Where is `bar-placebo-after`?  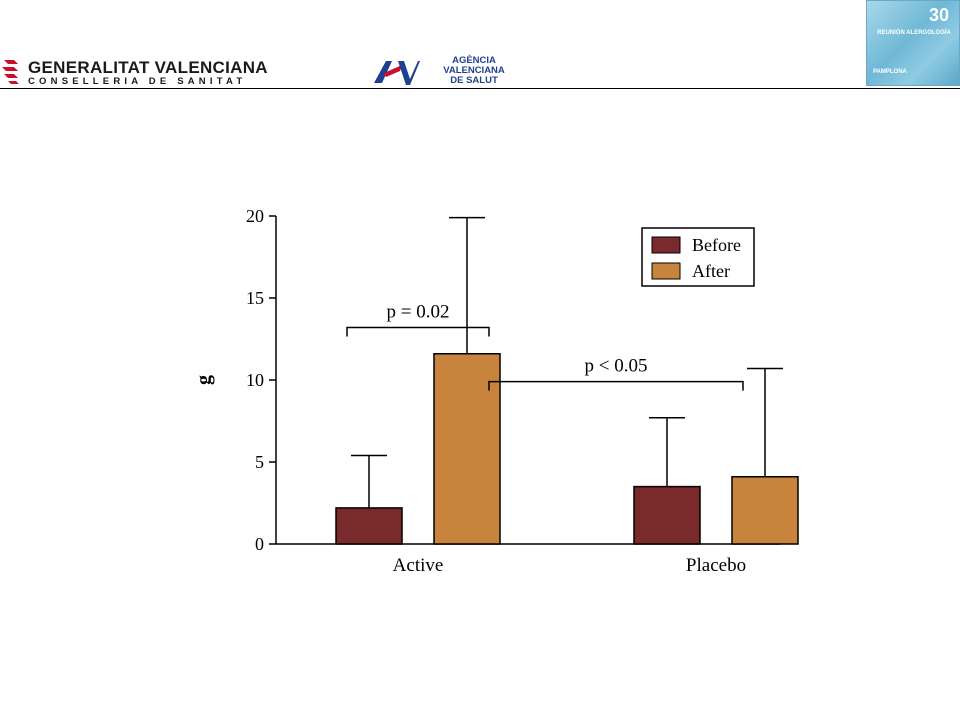
bar-placebo-after is located at coordinates (765, 510).